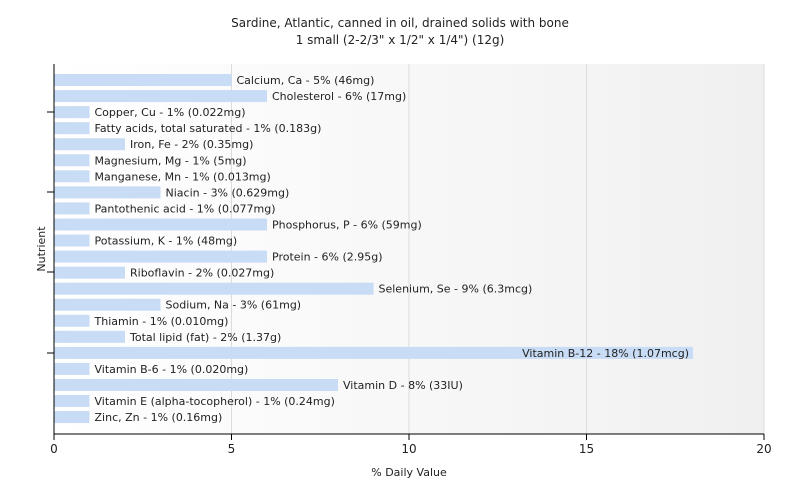 The width and height of the screenshot is (800, 500). I want to click on x-axis-label: % Daily Value, so click(409, 472).